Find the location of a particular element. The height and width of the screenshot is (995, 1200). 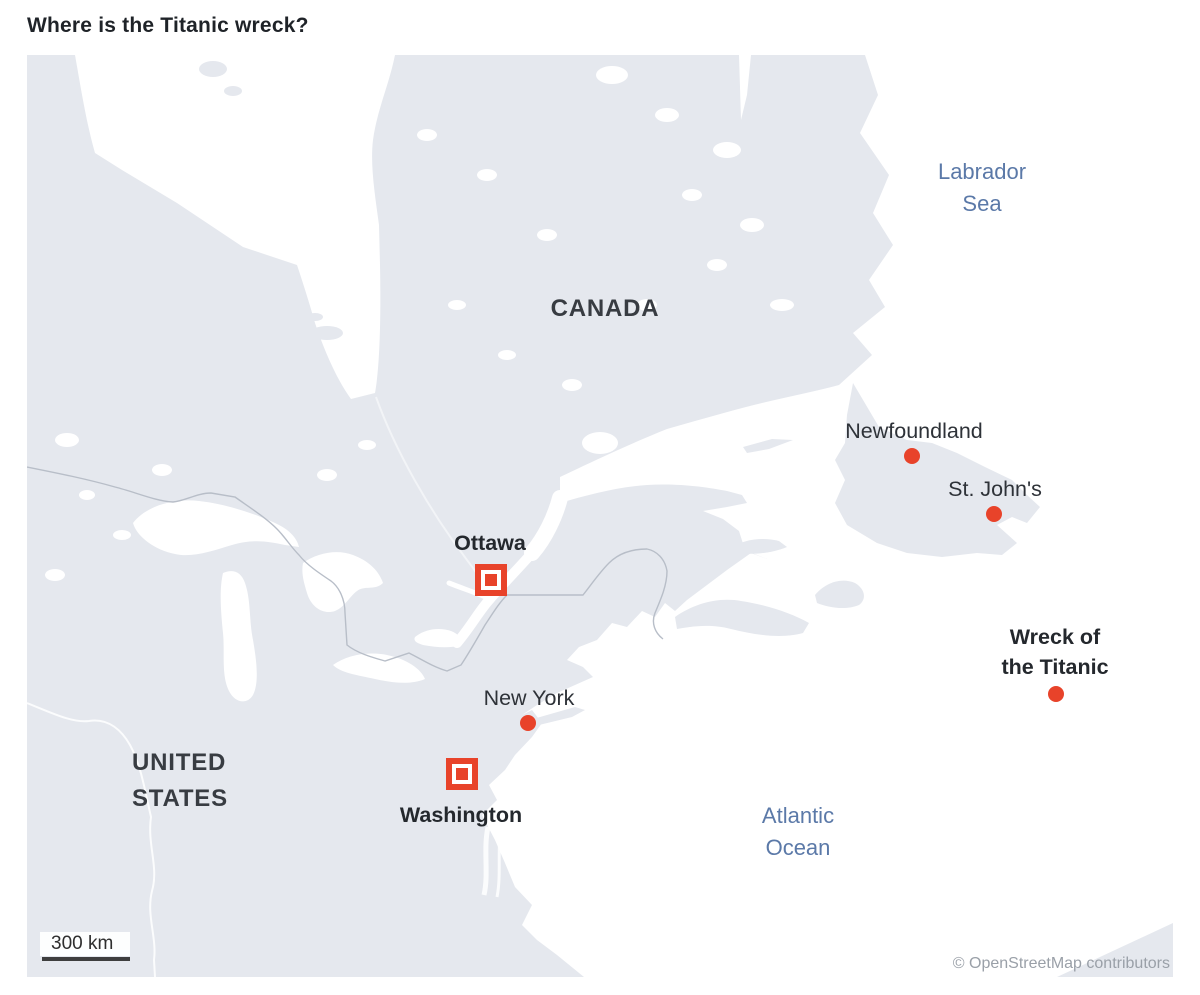

label-ottawa: Ottawa is located at coordinates (490, 543).